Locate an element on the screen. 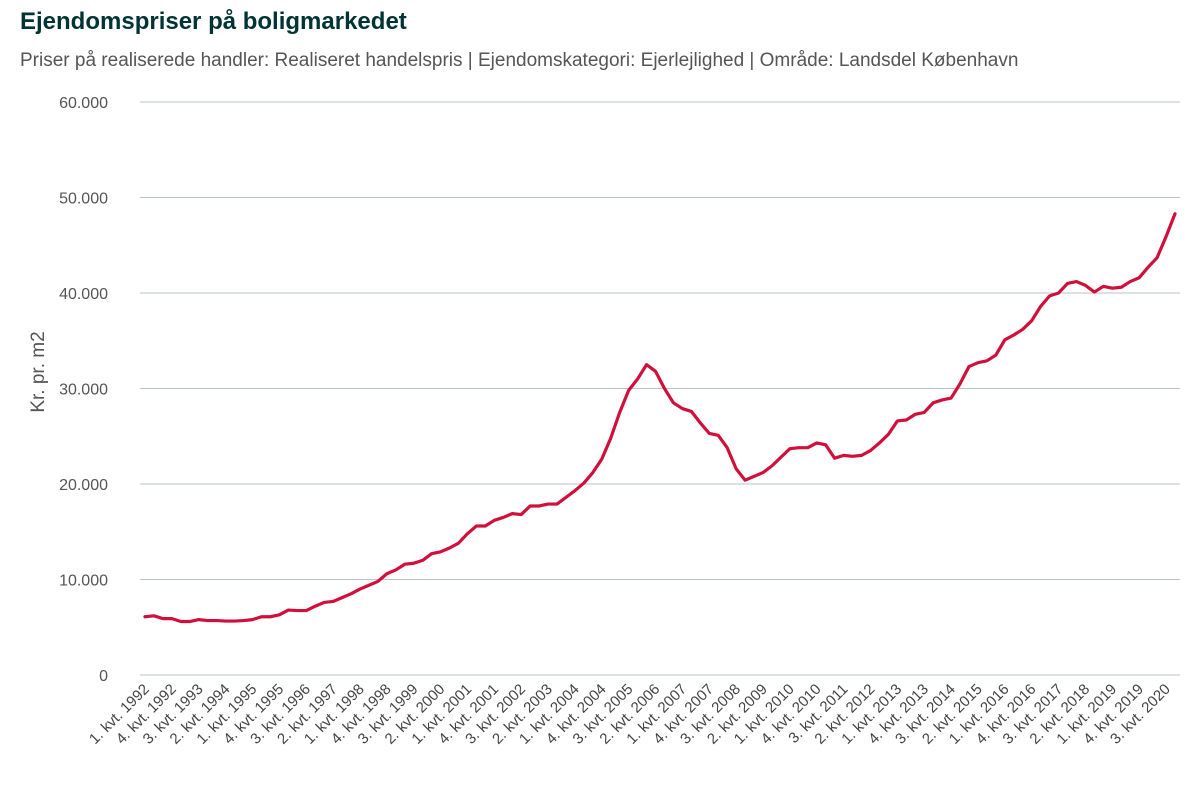 This screenshot has height=800, width=1200. y-tick-label: 30.000 is located at coordinates (83, 390).